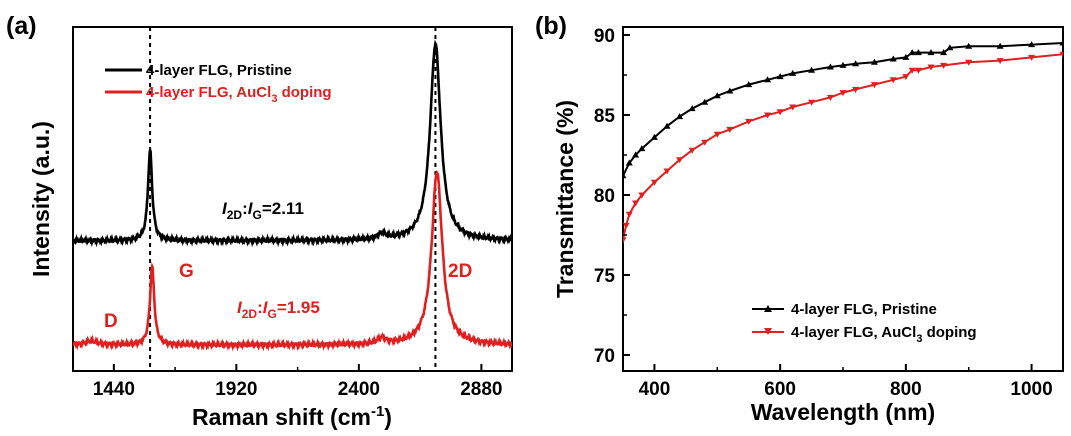 Image resolution: width=1071 pixels, height=436 pixels. Describe the element at coordinates (605, 276) in the screenshot. I see `y-tick-label-b: 75` at that location.